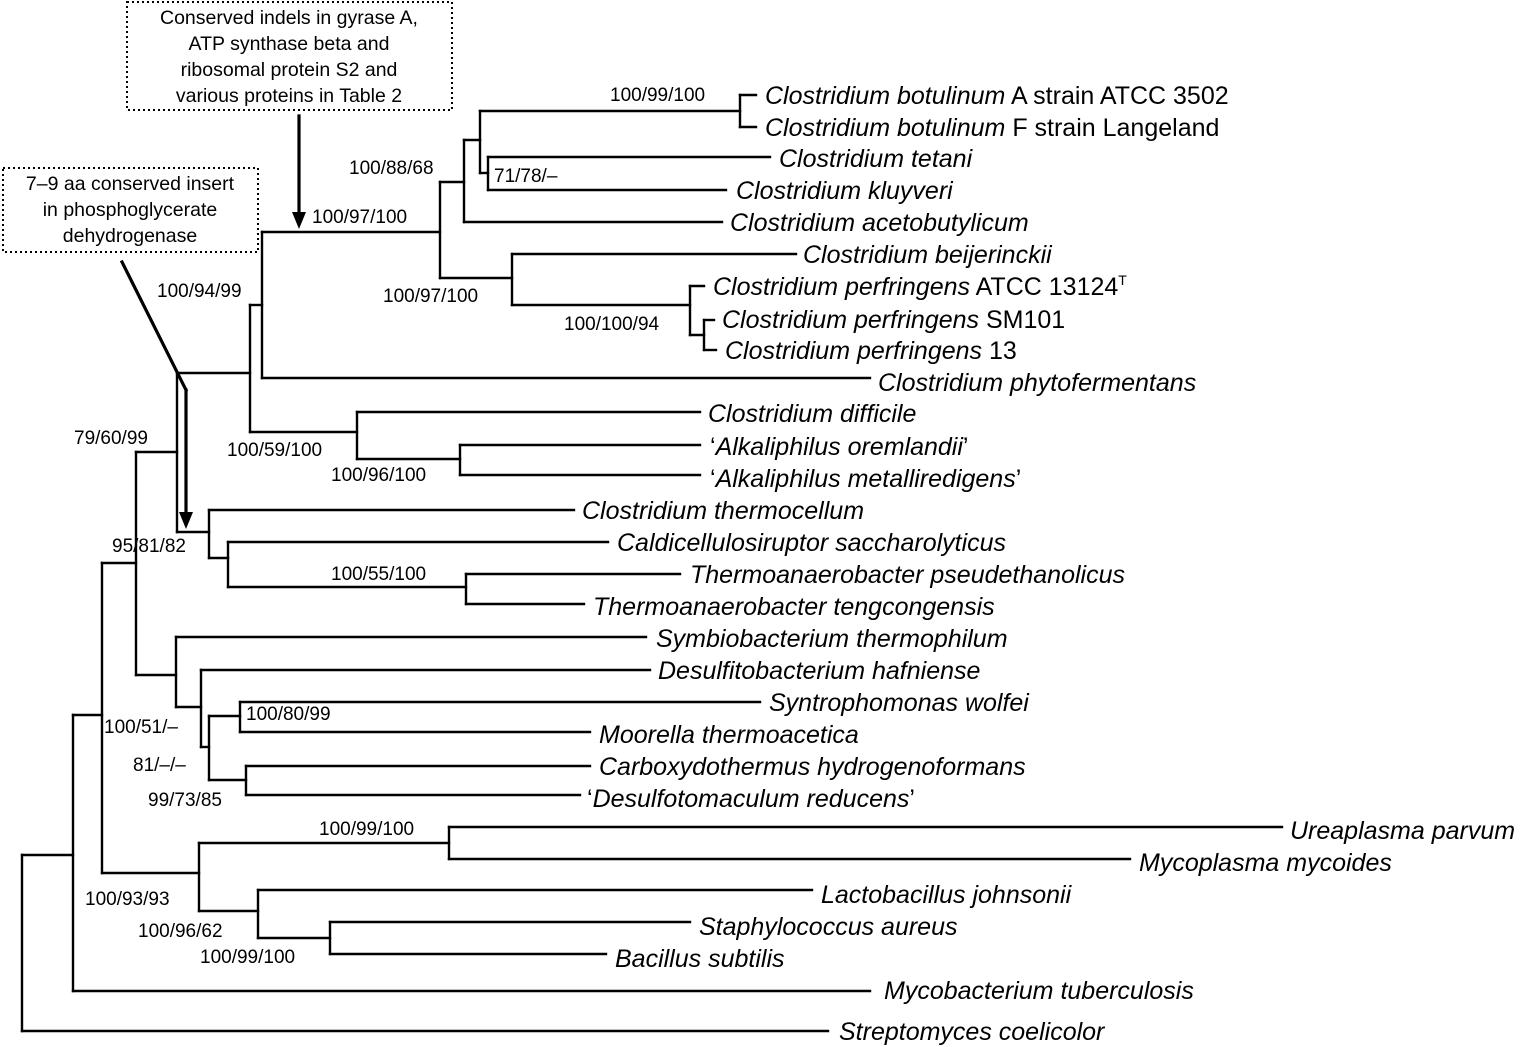 The width and height of the screenshot is (1539, 1047). Describe the element at coordinates (288, 714) in the screenshot. I see `support-value: 100/80/99` at that location.